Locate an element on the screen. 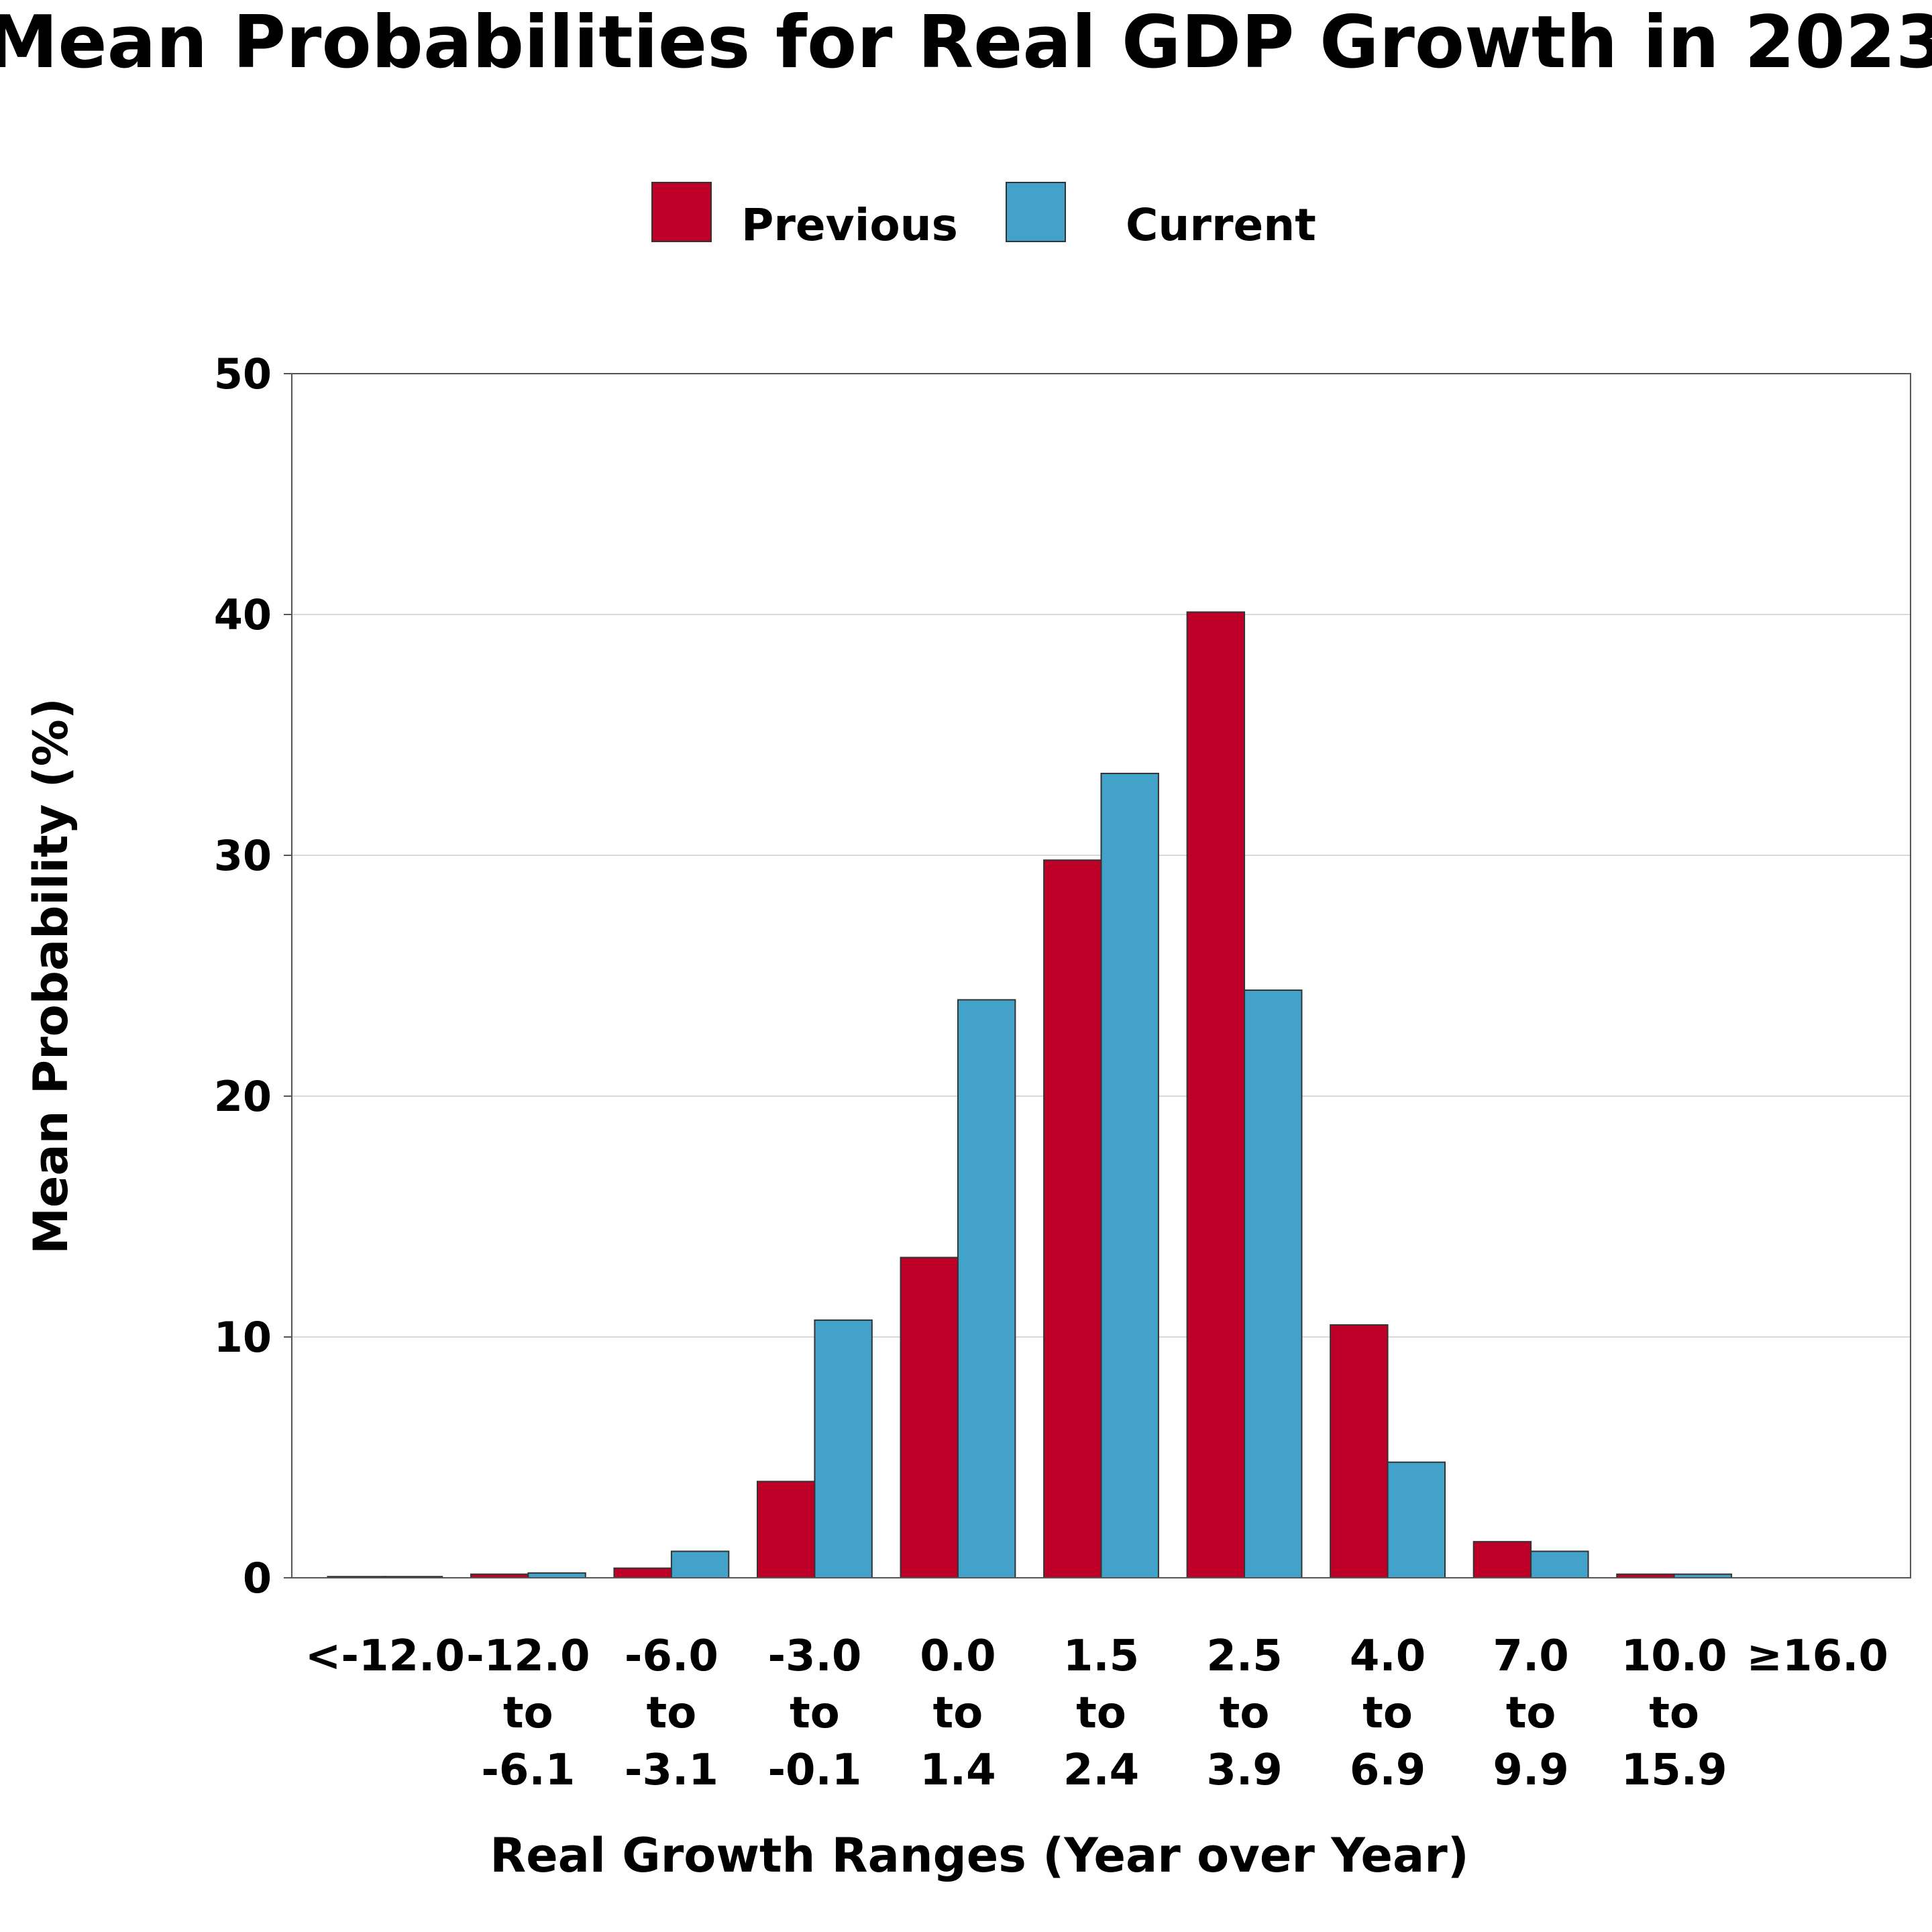 The image size is (1932, 1932). y-tick-label: 40 is located at coordinates (243, 614).